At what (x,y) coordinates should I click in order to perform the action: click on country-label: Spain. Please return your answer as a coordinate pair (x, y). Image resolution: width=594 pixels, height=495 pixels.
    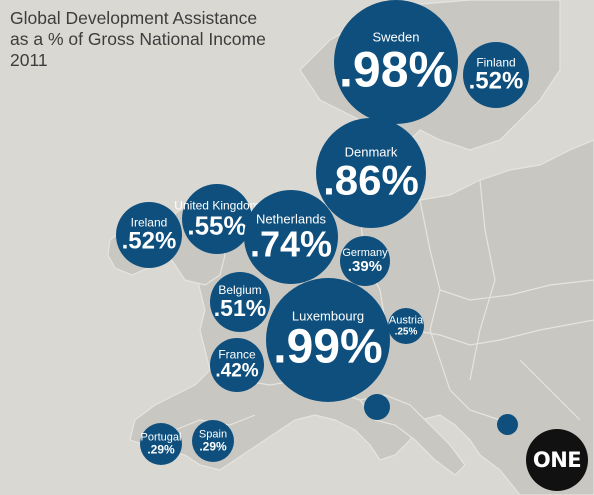
    Looking at the image, I should click on (213, 434).